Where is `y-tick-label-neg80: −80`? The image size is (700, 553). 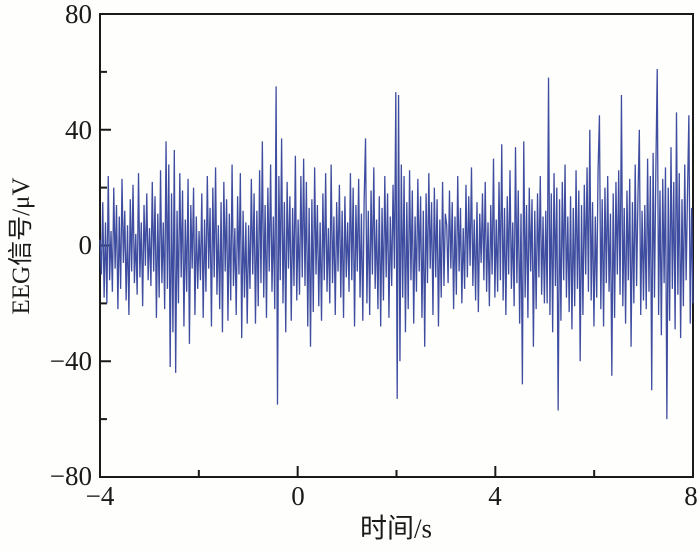
y-tick-label-neg80: −80 is located at coordinates (70, 476).